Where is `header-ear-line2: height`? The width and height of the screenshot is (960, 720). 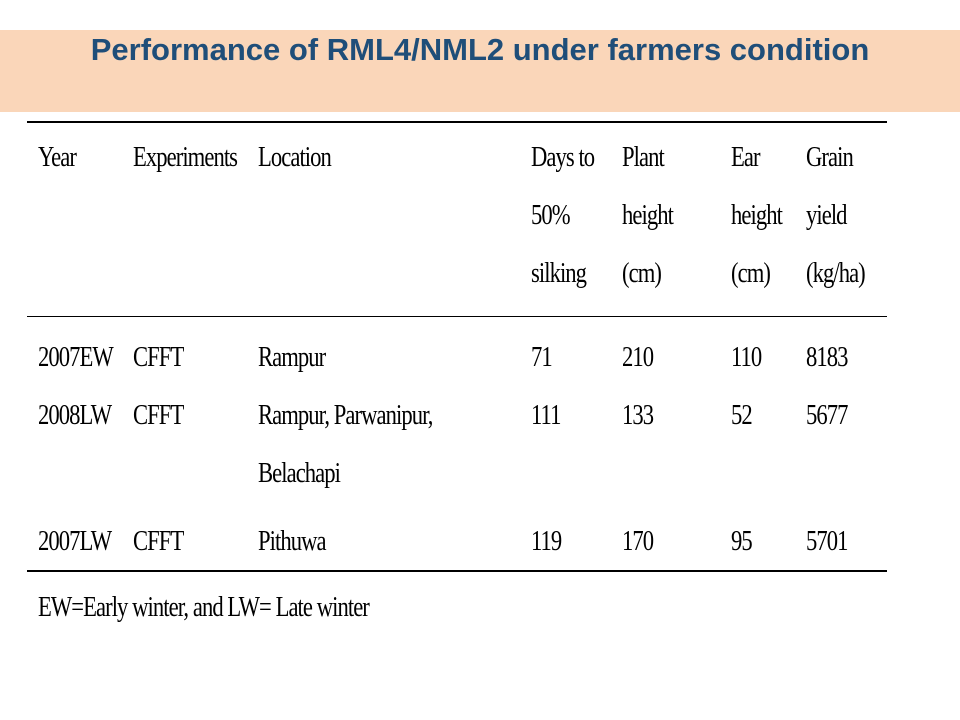
header-ear-line2: height is located at coordinates (757, 215).